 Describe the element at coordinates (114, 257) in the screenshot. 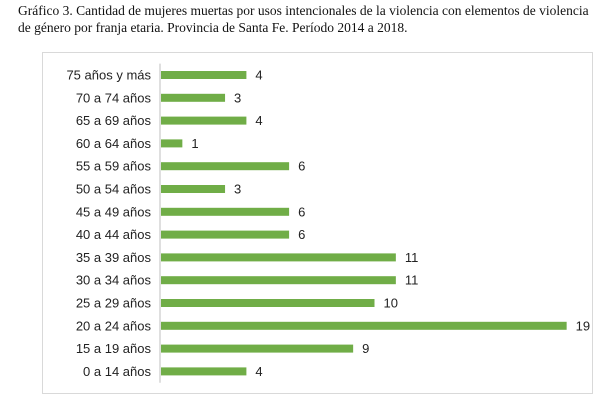

I see `category-label: 35 a 39 años` at that location.